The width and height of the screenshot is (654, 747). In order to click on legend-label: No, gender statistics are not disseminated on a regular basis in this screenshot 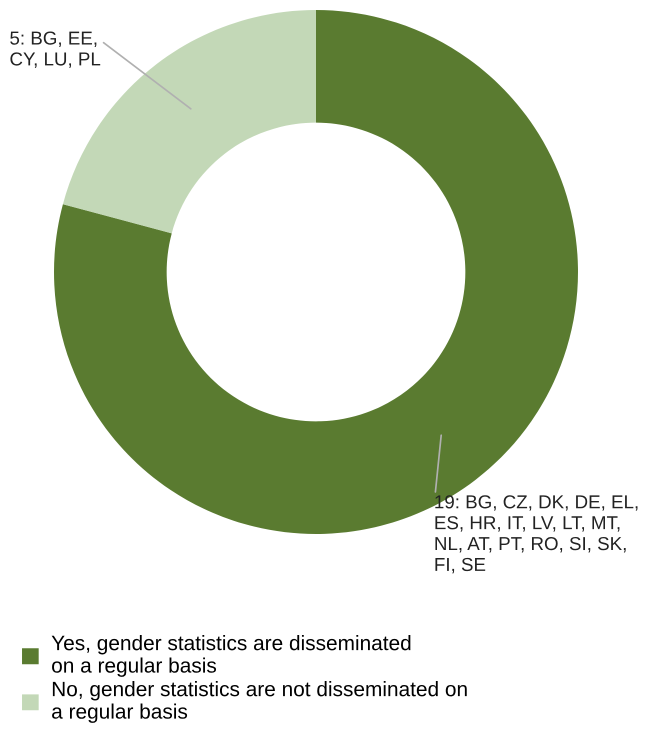, I will do `click(259, 702)`.